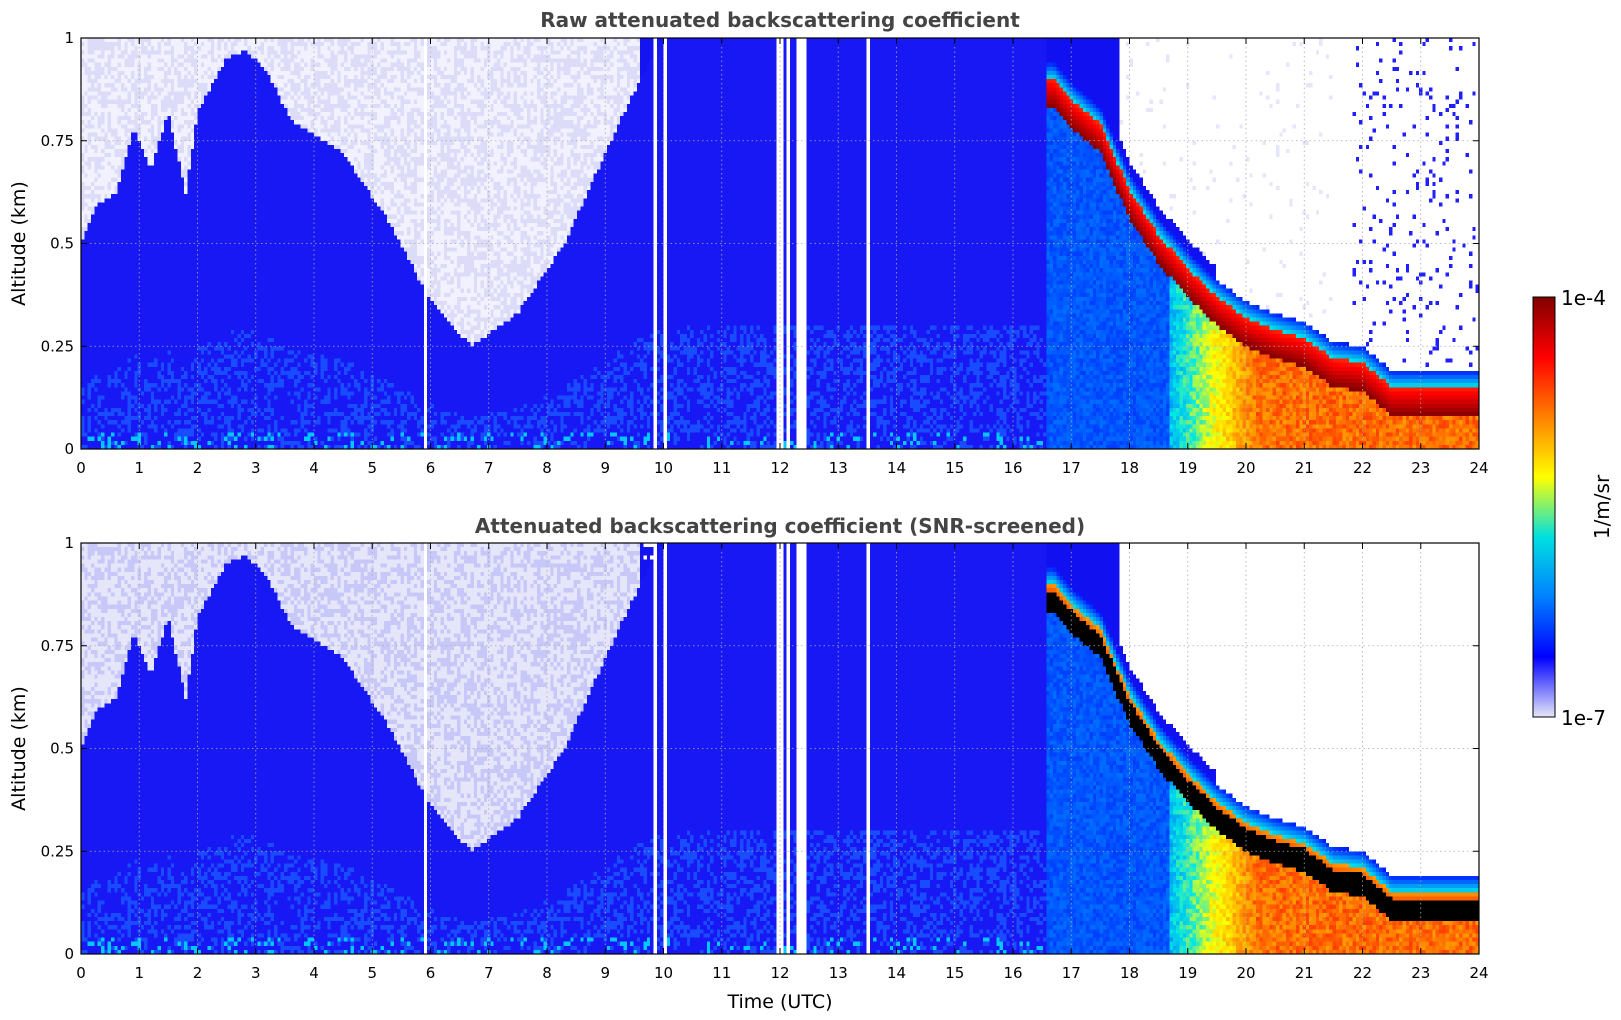 Image resolution: width=1621 pixels, height=1020 pixels. Describe the element at coordinates (779, 1002) in the screenshot. I see `x-axis-label: Time (UTC)` at that location.